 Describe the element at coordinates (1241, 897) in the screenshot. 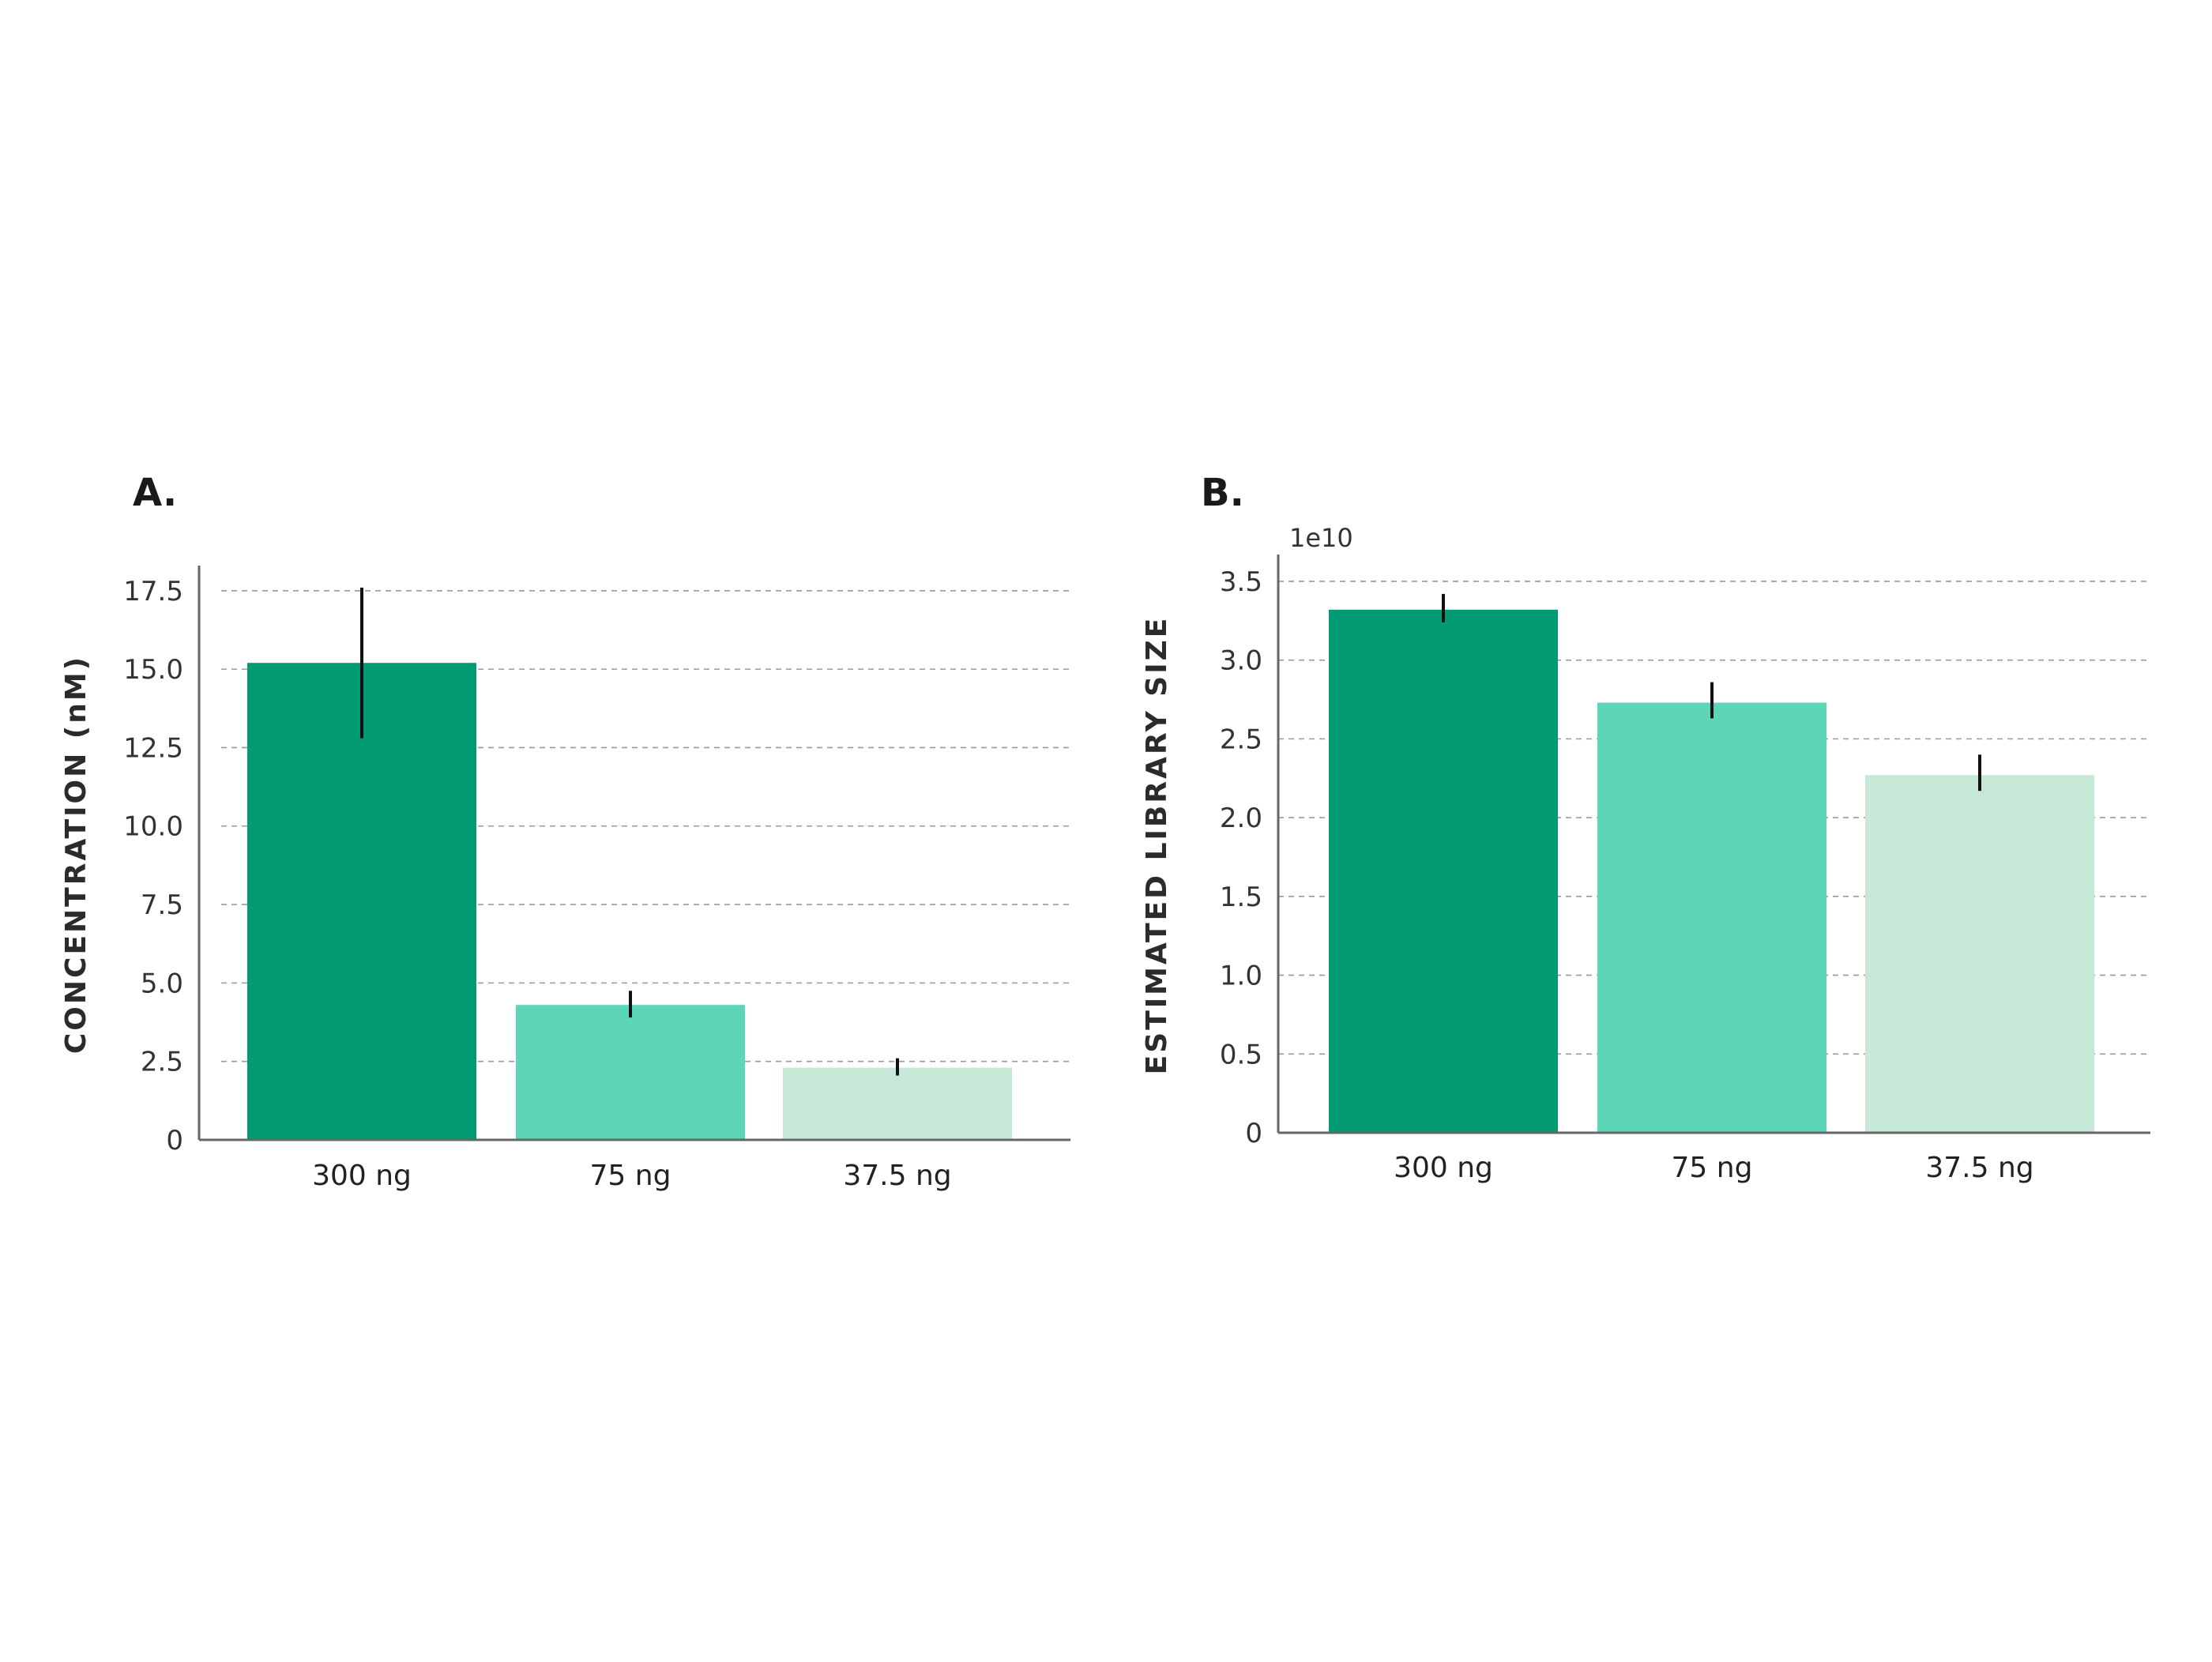

I see `panel-b-y-tick-label: 1.5` at that location.